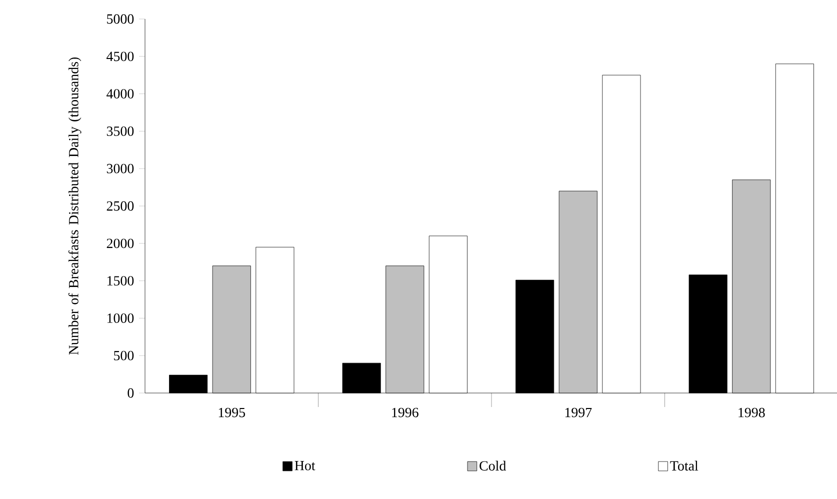  Describe the element at coordinates (684, 465) in the screenshot. I see `legend-label: Total` at that location.